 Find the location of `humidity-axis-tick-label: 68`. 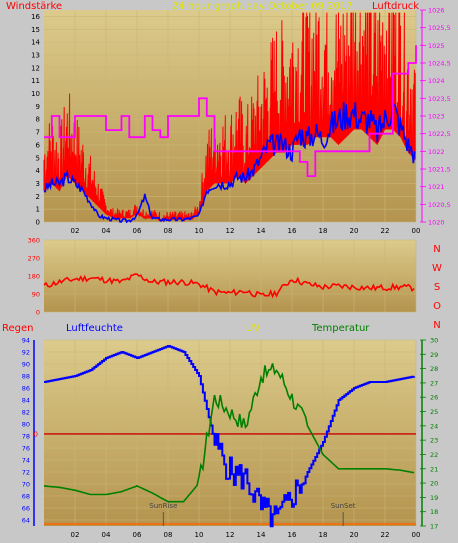

humidity-axis-tick-label: 68 is located at coordinates (26, 497).